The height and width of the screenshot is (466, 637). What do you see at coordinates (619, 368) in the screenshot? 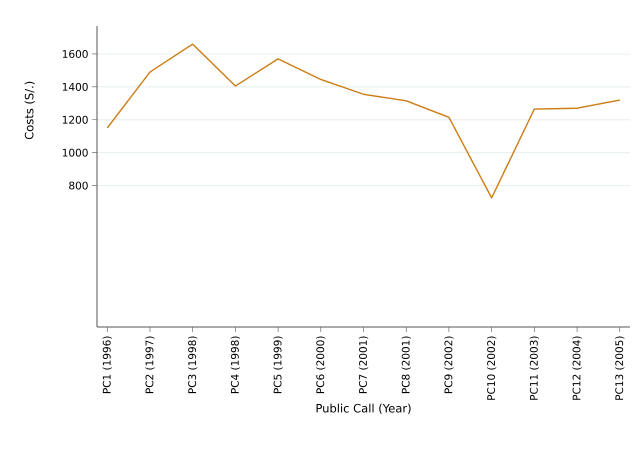
I see `x-tick-label: PC13 (2005)` at bounding box center [619, 368].